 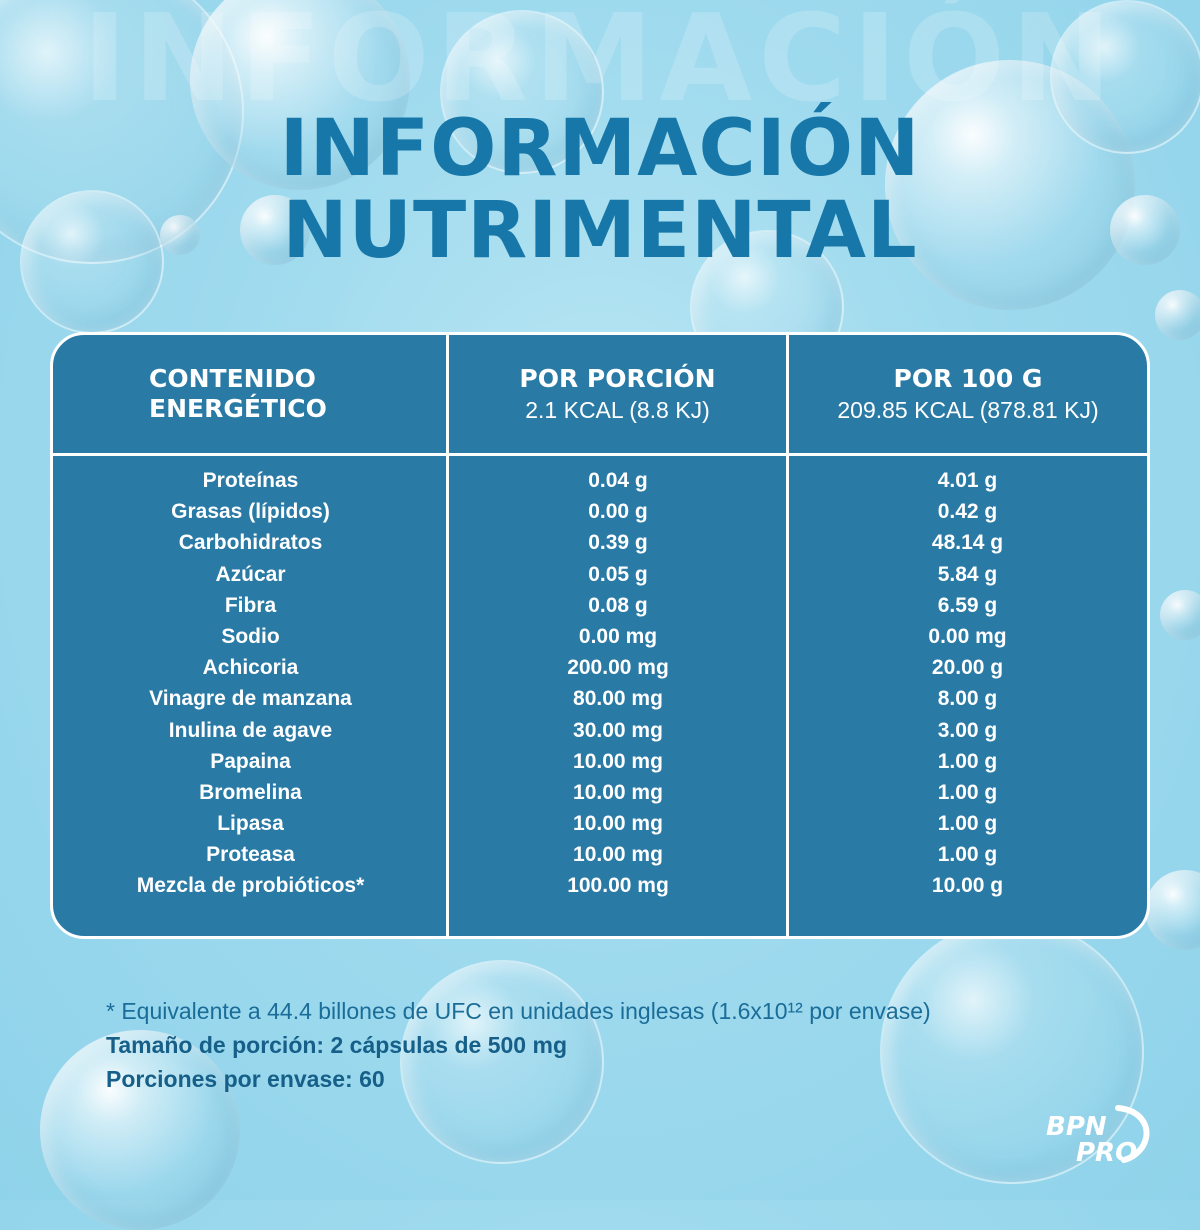 I want to click on table-row: Azúcar 0.05 g 5.84 g, so click(x=600, y=574).